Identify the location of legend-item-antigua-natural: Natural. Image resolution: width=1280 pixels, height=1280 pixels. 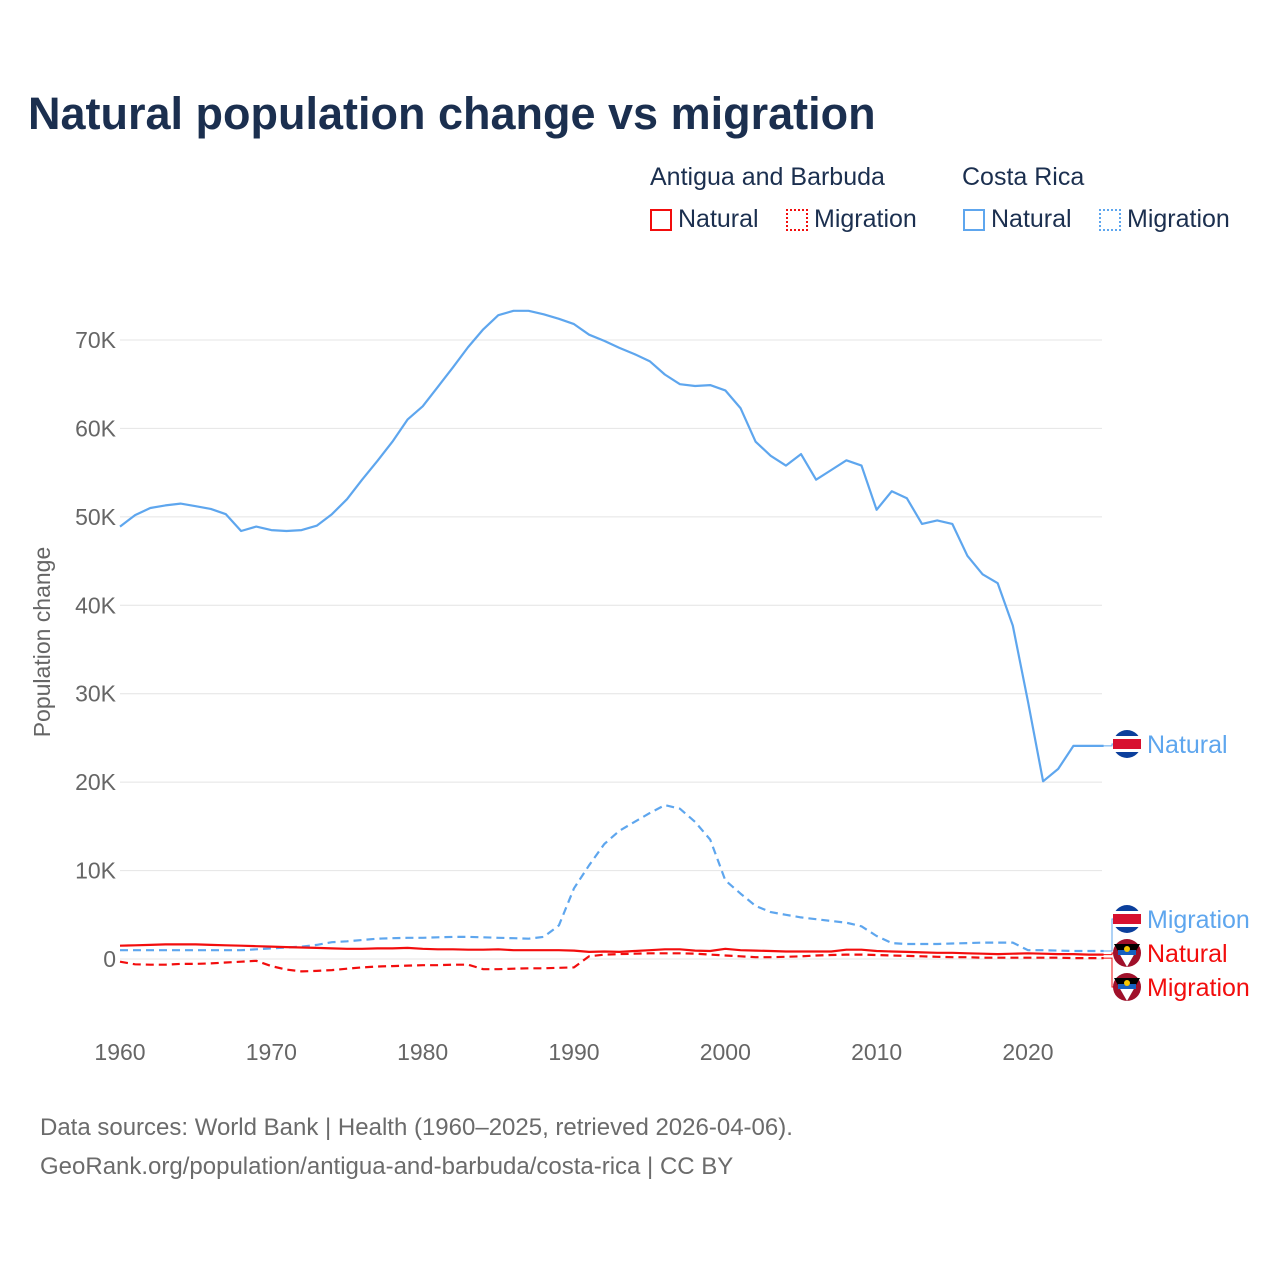
(704, 219).